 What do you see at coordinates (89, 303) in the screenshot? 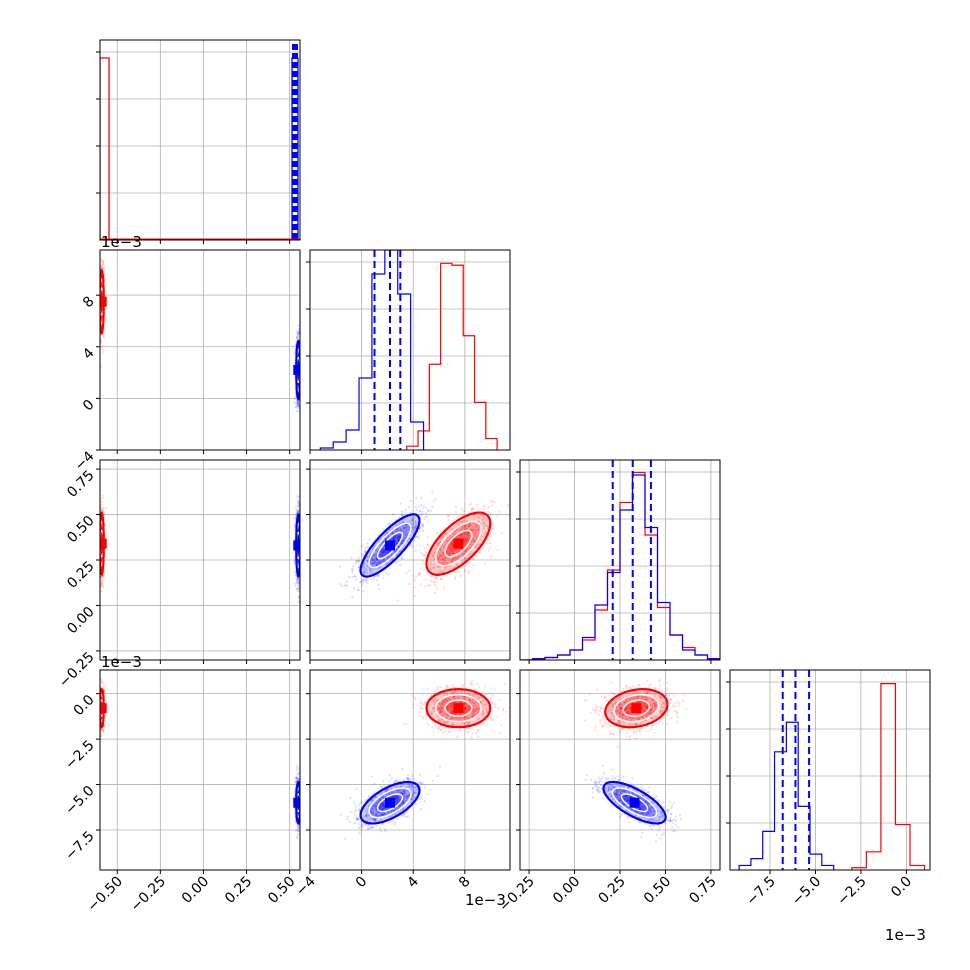
I see `y-tick-label: 8` at bounding box center [89, 303].